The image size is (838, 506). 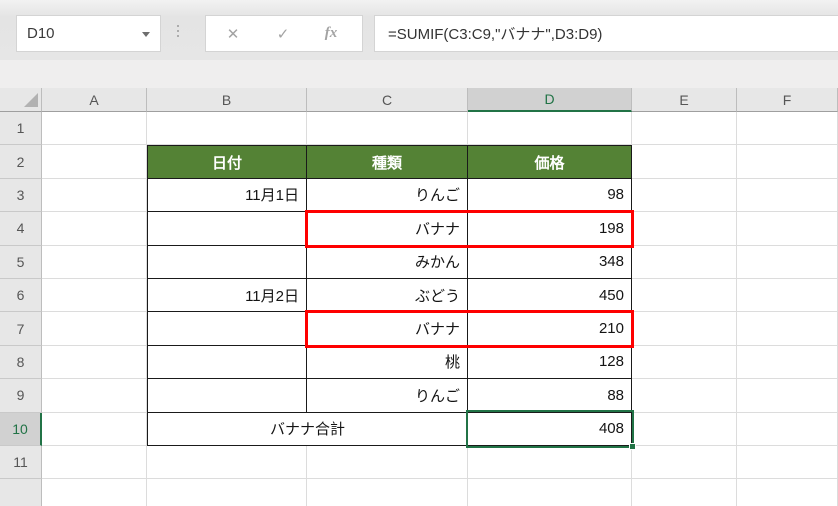 I want to click on cell-d3: 98, so click(x=550, y=195).